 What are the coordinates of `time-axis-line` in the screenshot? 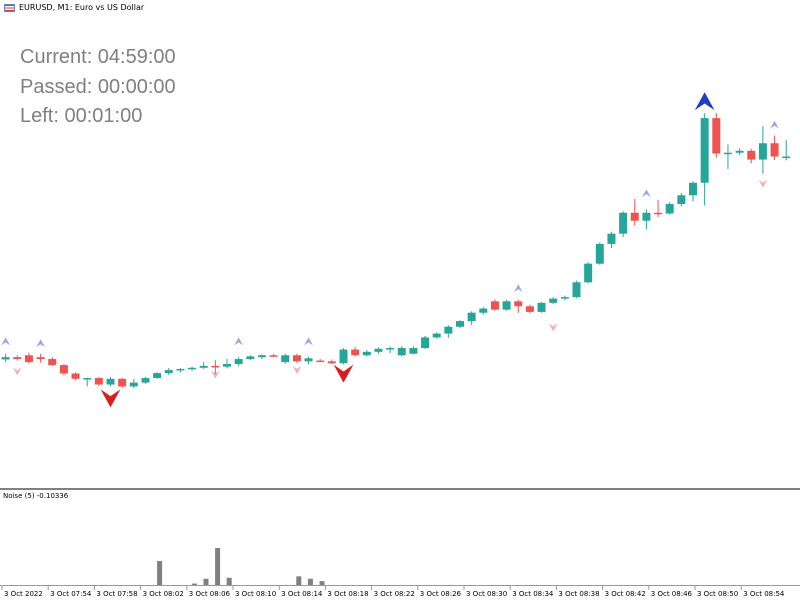 It's located at (400, 585).